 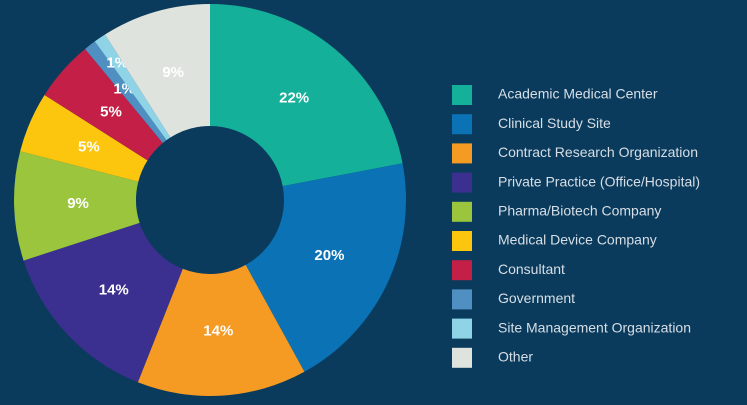 I want to click on legend-label: Other, so click(x=515, y=357).